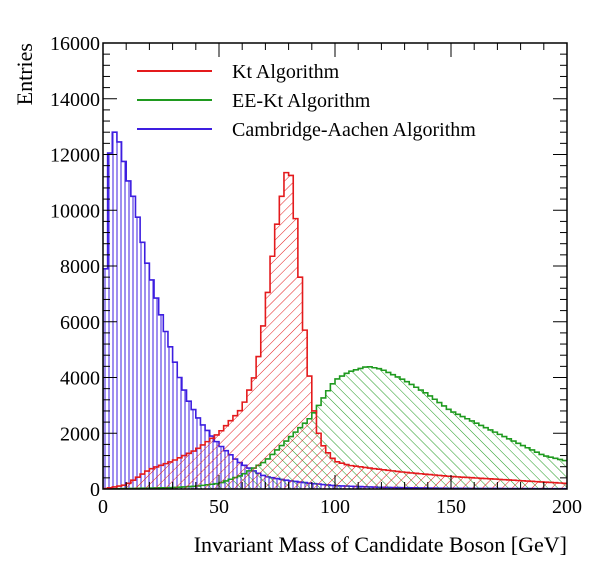 The height and width of the screenshot is (575, 598). What do you see at coordinates (567, 507) in the screenshot?
I see `x-tick-label: 200` at bounding box center [567, 507].